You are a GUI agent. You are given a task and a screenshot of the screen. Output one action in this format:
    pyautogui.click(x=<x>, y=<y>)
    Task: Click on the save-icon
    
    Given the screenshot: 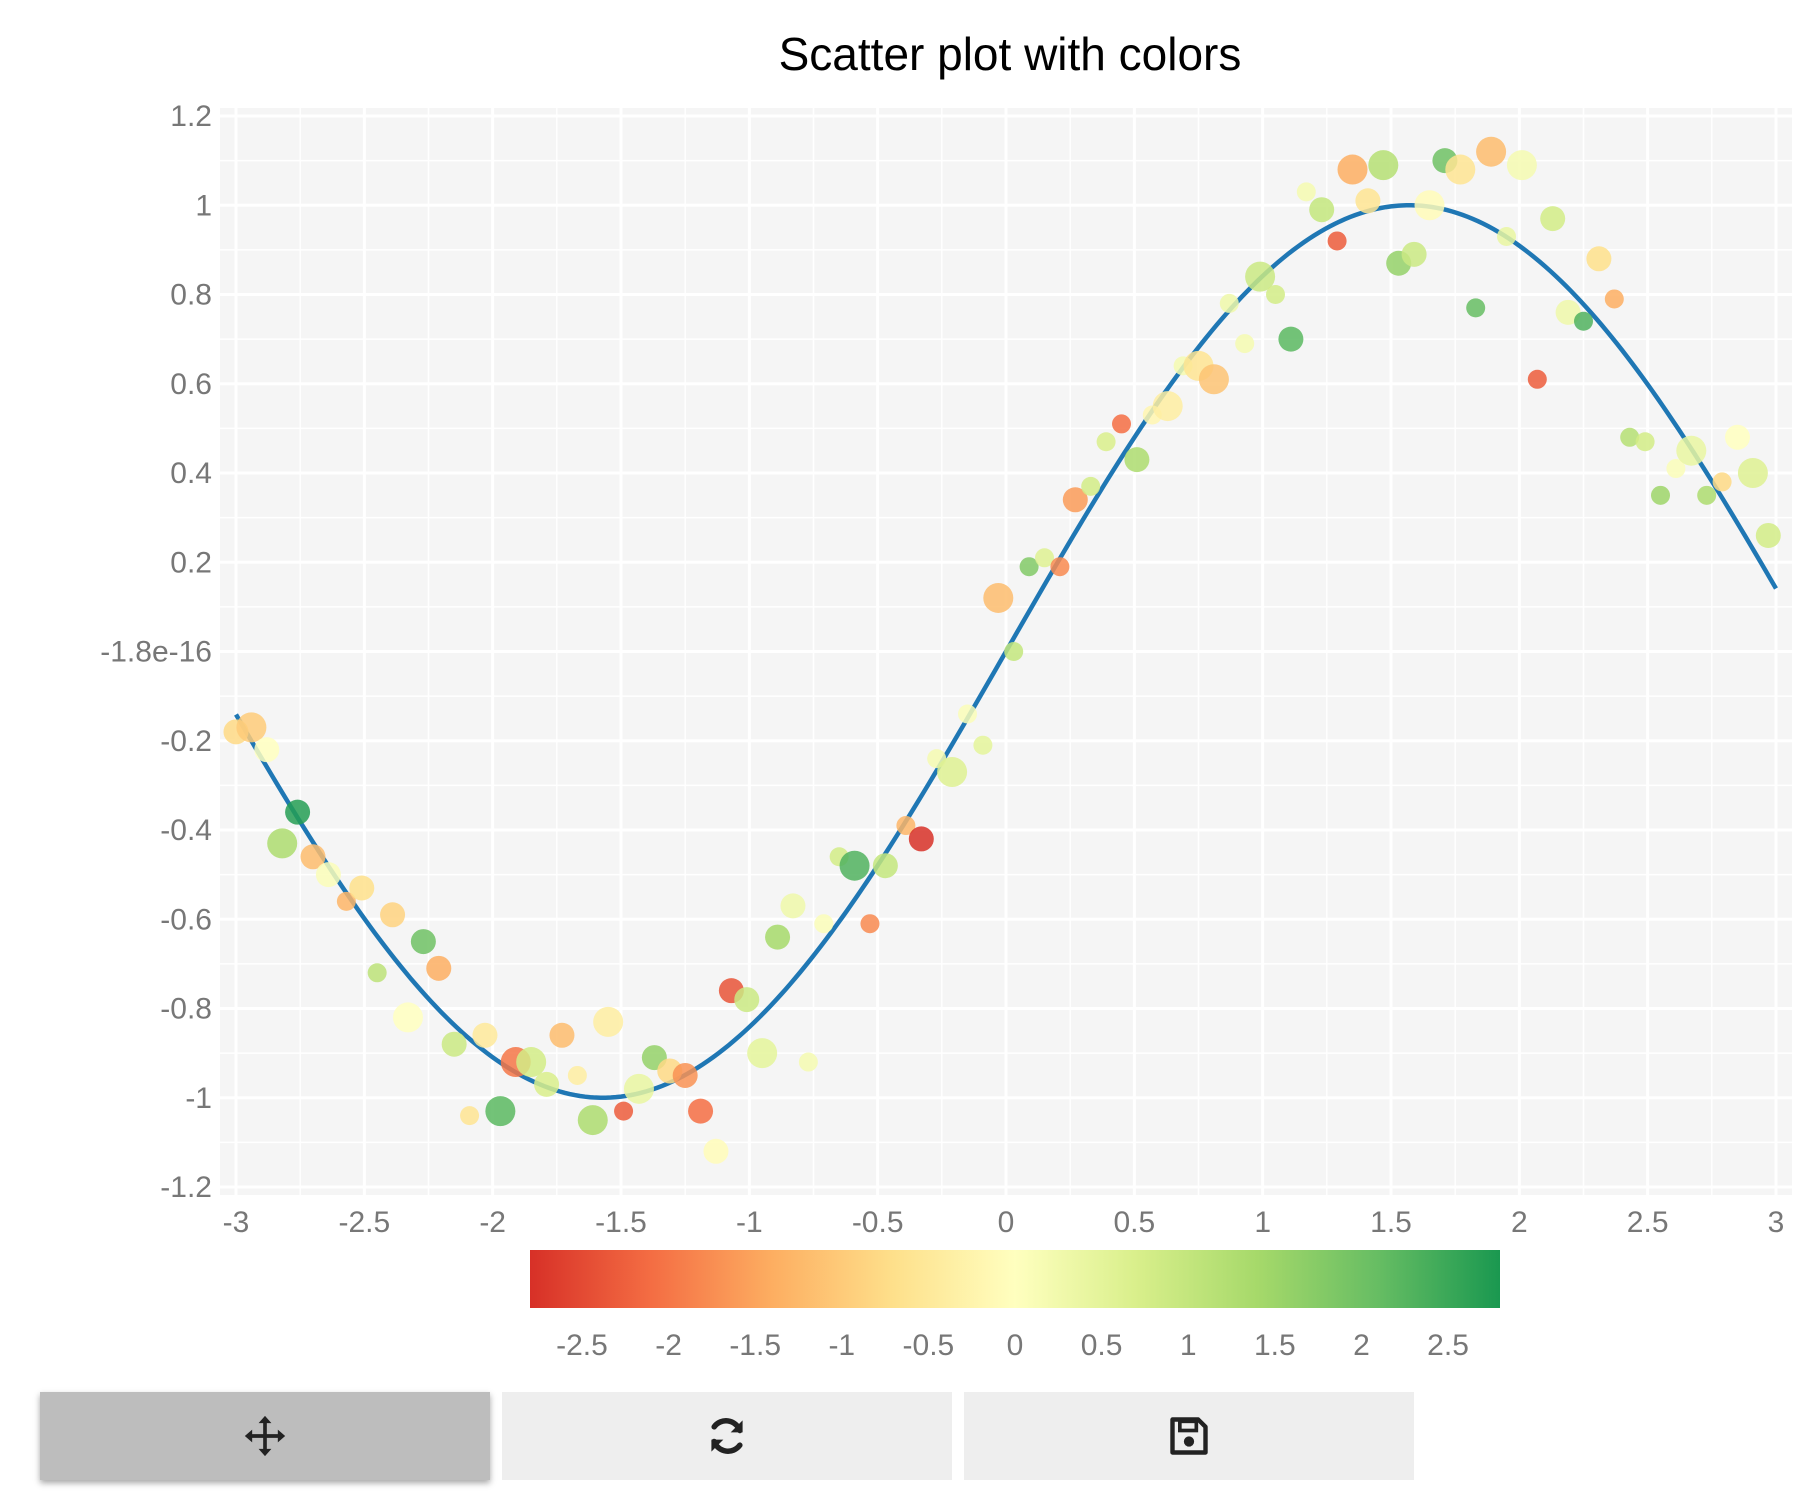 What is the action you would take?
    pyautogui.click(x=1189, y=1436)
    